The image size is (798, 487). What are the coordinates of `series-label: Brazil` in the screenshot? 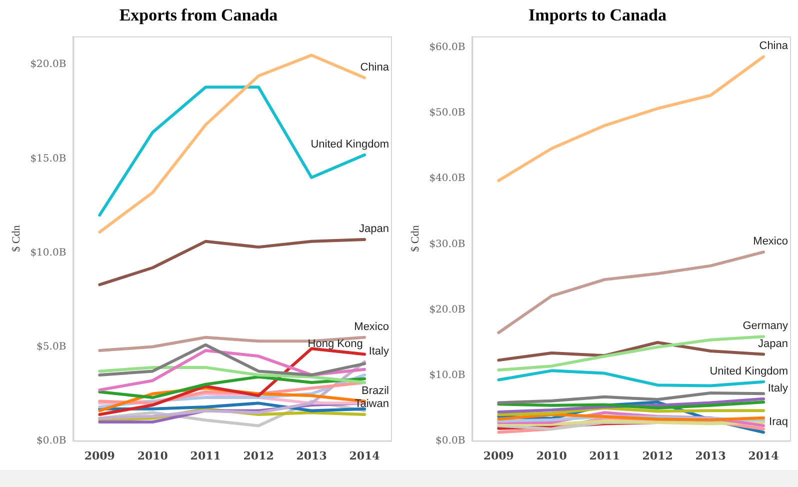 It's located at (375, 390).